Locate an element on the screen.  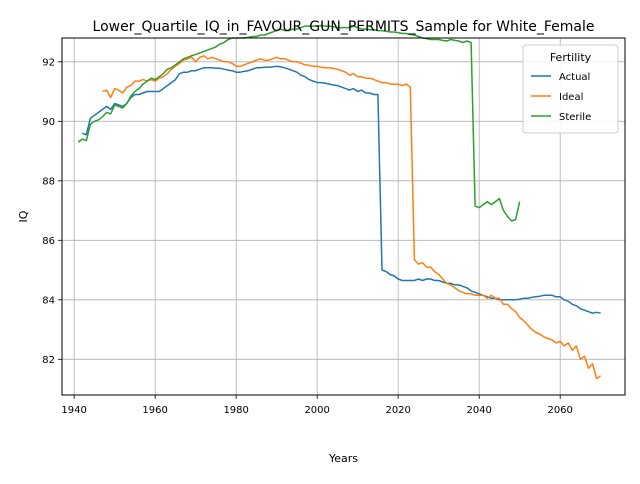
legend-label-actual: Actual is located at coordinates (574, 77).